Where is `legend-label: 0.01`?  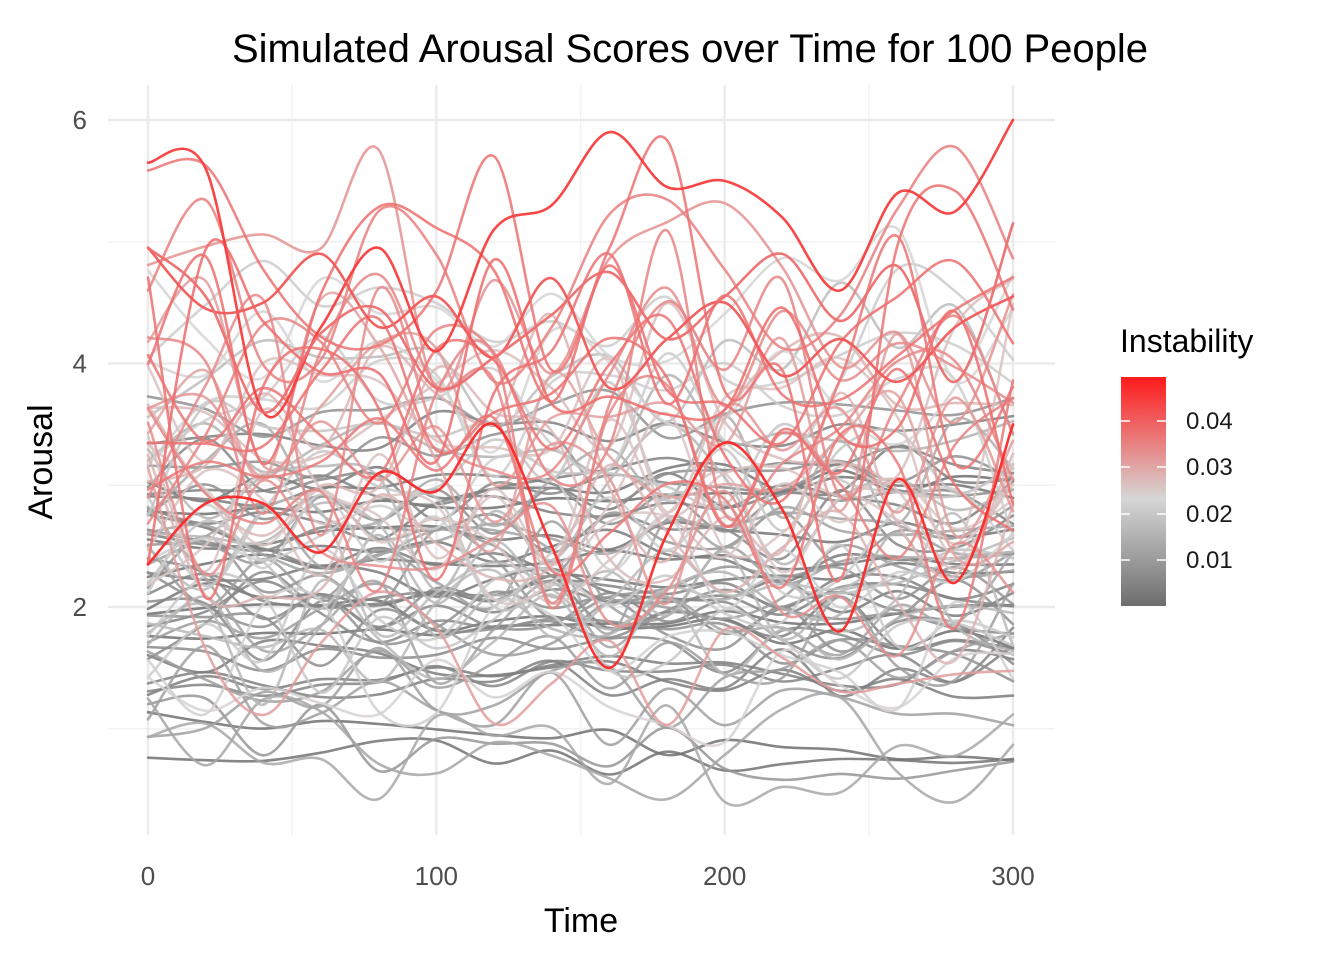
legend-label: 0.01 is located at coordinates (1209, 560).